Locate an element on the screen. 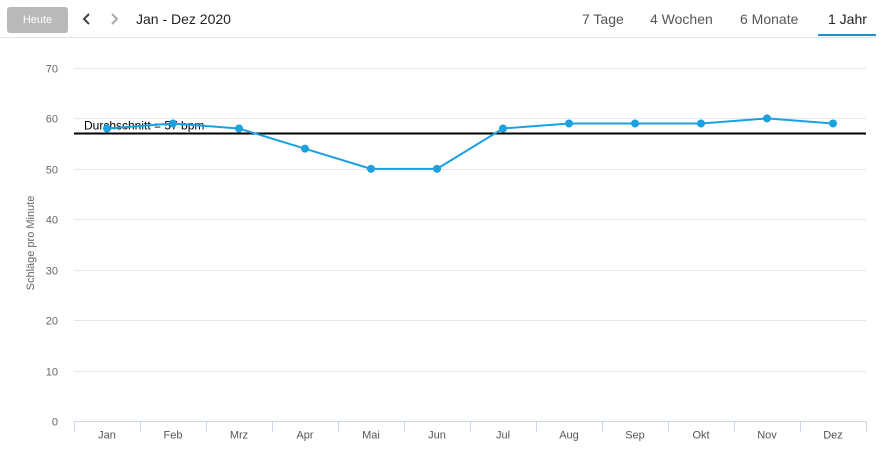 Image resolution: width=888 pixels, height=456 pixels. x-axis: Jan Feb Mrz Apr Mai Jun Jul Aug Sep Okt Nov Dez is located at coordinates (470, 431).